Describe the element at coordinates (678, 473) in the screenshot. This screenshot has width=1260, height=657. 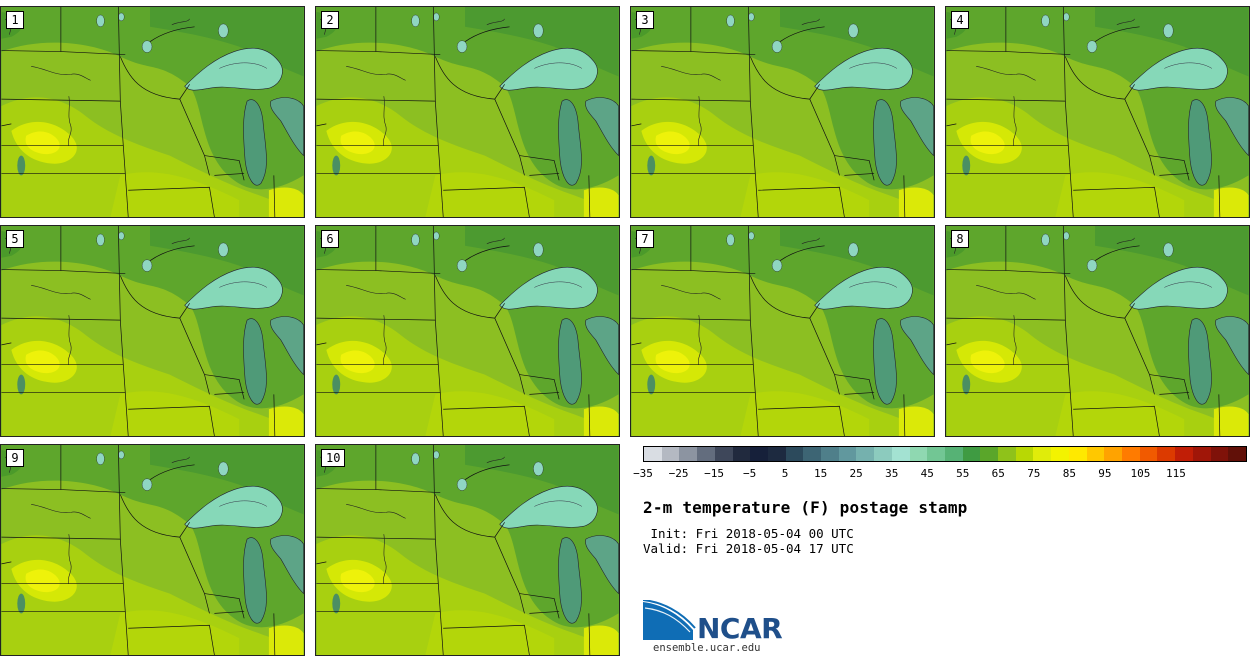
I see `colorbar-tick-label: −25` at that location.